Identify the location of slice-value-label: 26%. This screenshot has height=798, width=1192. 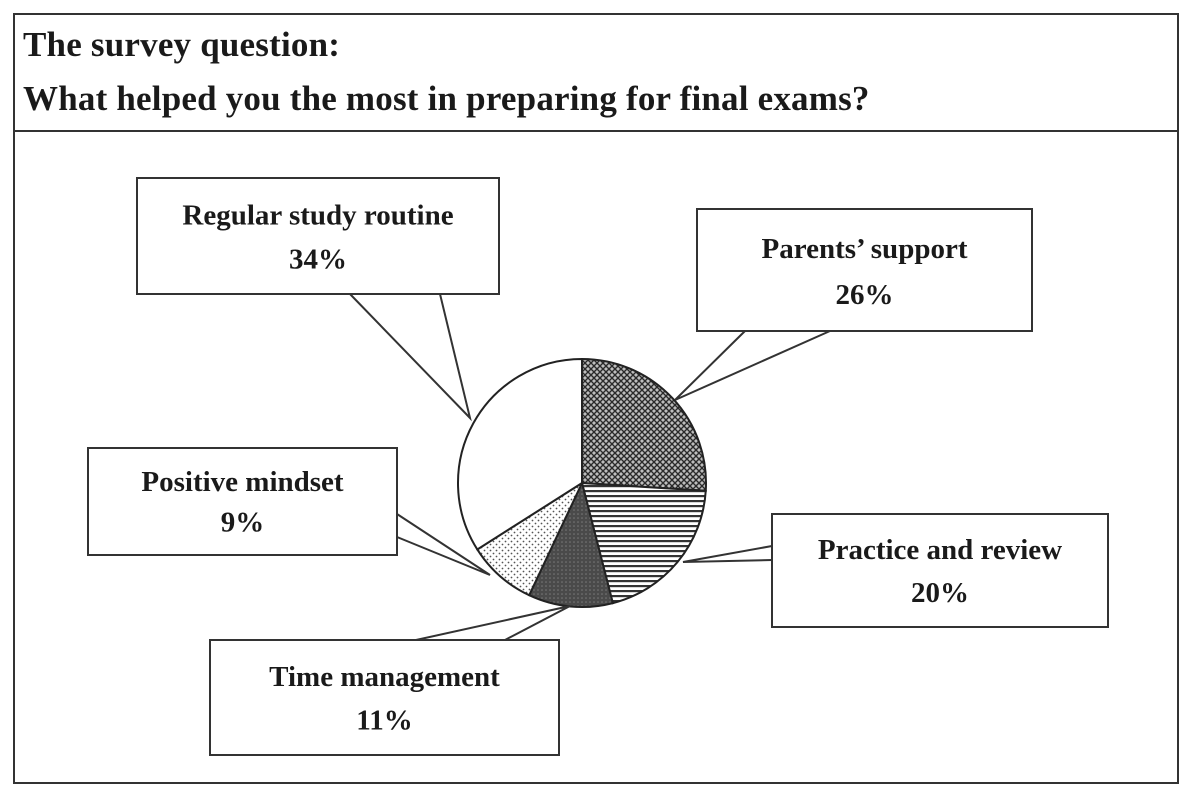
(865, 295).